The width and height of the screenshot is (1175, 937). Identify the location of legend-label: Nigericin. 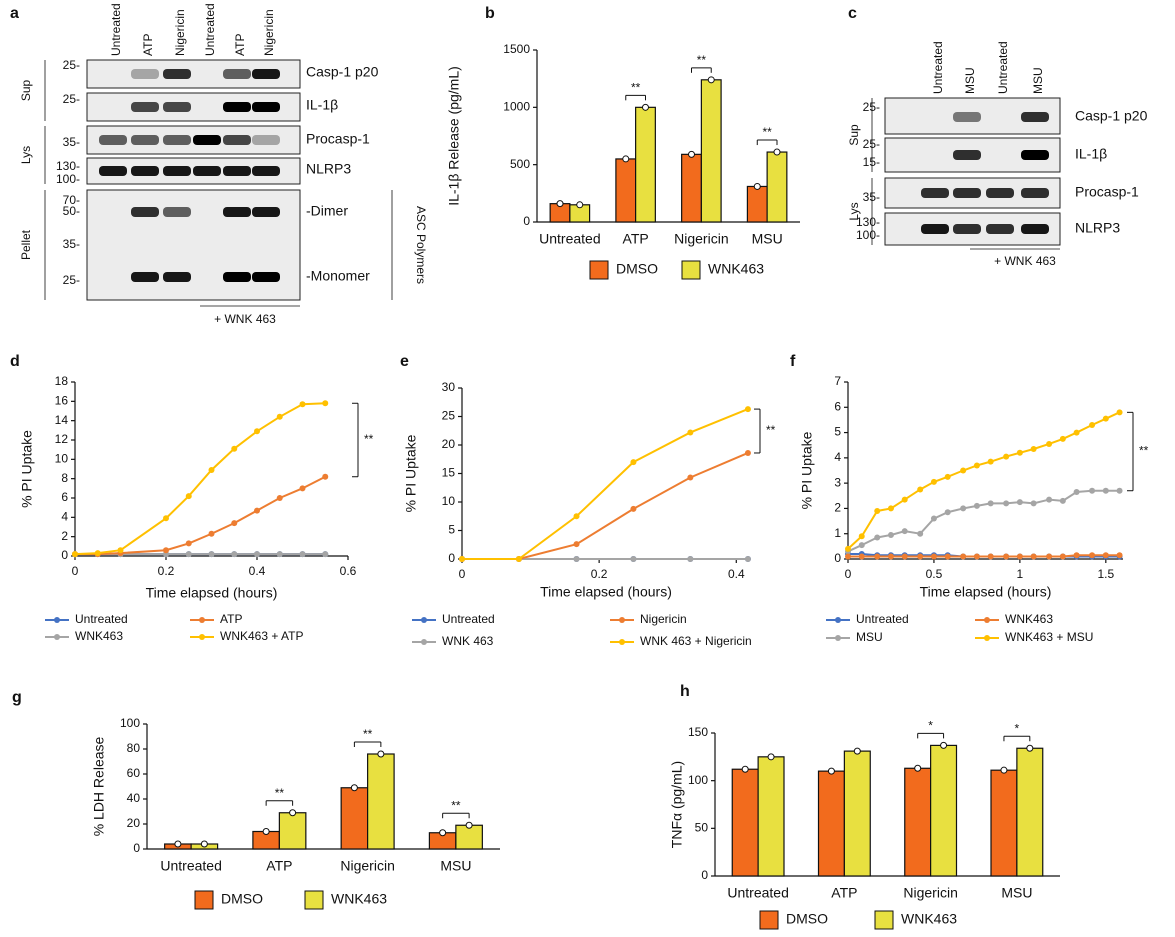
(663, 619).